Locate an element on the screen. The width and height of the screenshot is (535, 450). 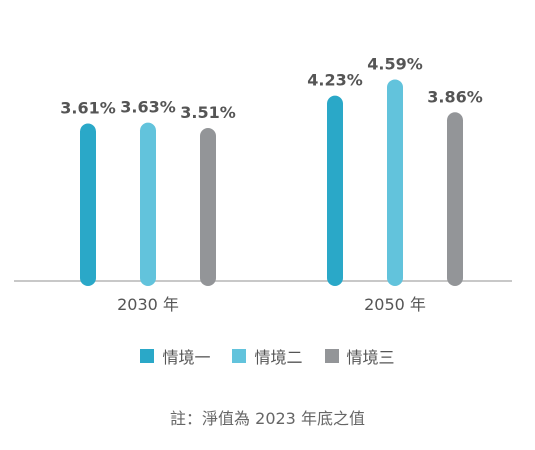
legend-label-series-2: 情境二 is located at coordinates (278, 357).